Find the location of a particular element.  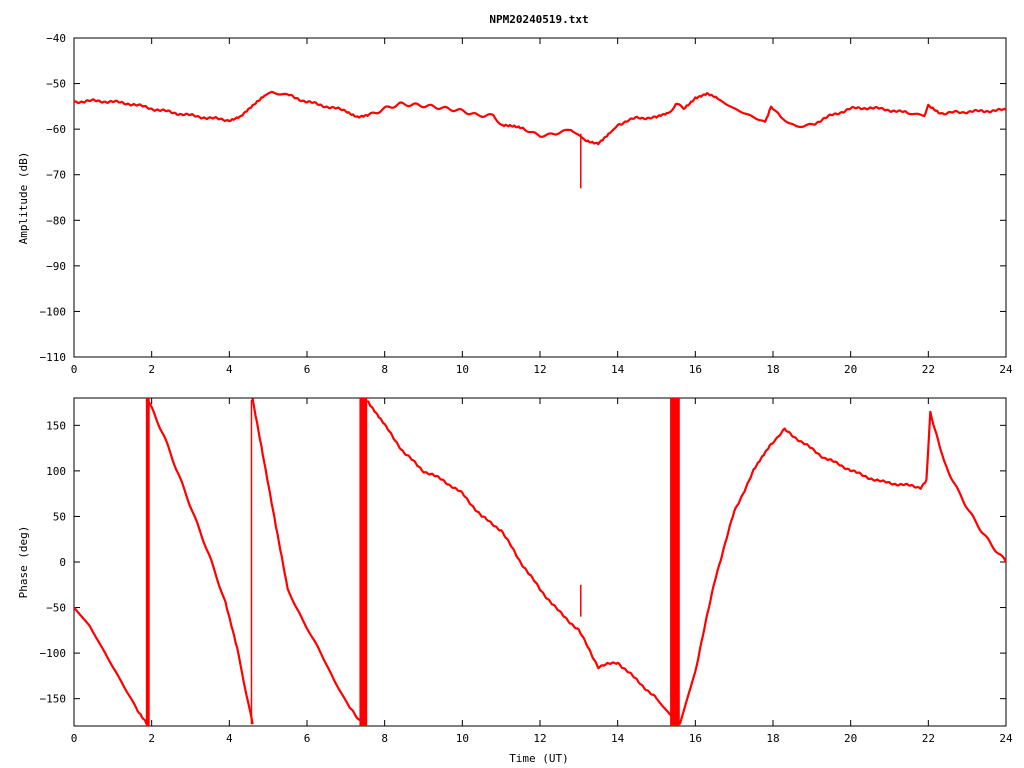

amplitude-xtick-label: 16 is located at coordinates (695, 369).